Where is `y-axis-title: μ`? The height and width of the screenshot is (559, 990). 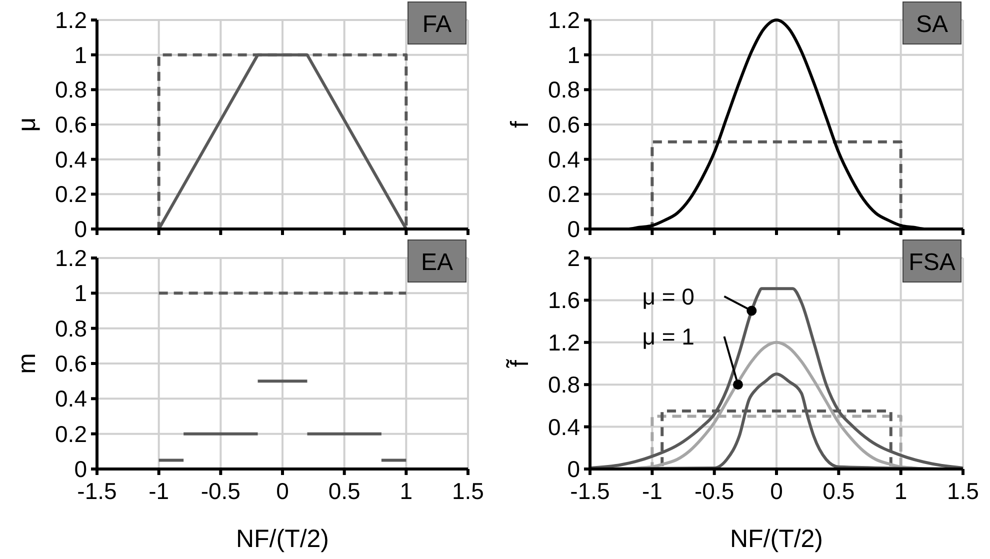
y-axis-title: μ is located at coordinates (27, 124).